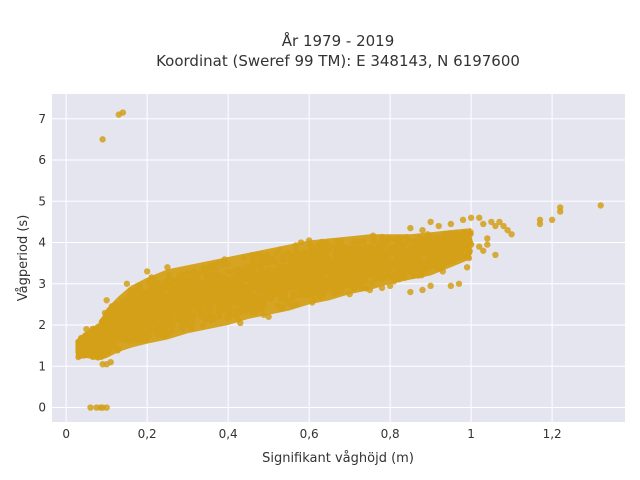 This screenshot has width=640, height=480. Describe the element at coordinates (42, 243) in the screenshot. I see `y-tick-label: 4` at that location.